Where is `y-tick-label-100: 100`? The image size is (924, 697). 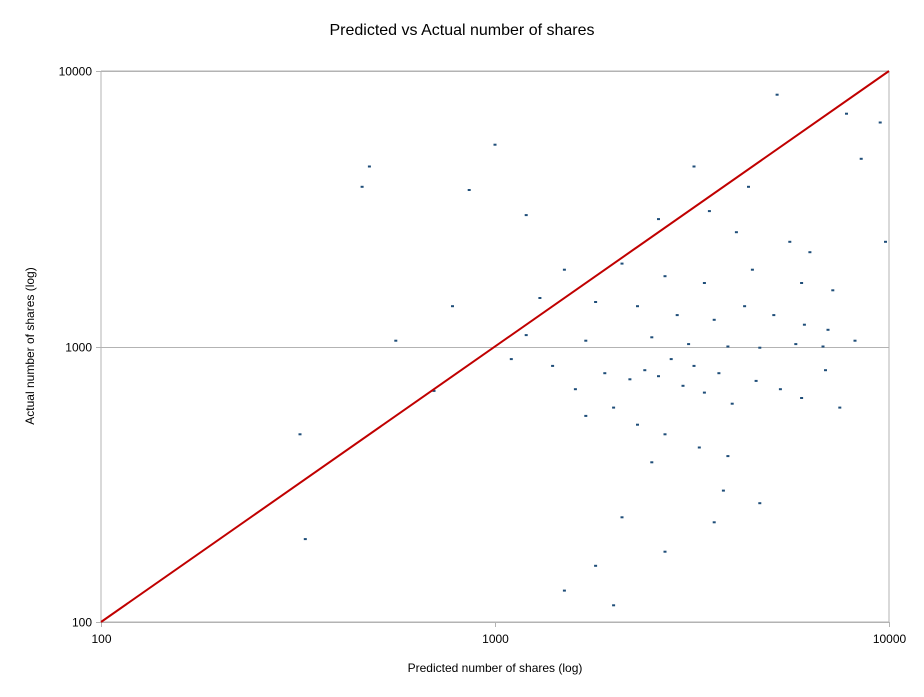 y-tick-label-100: 100 is located at coordinates (82, 623).